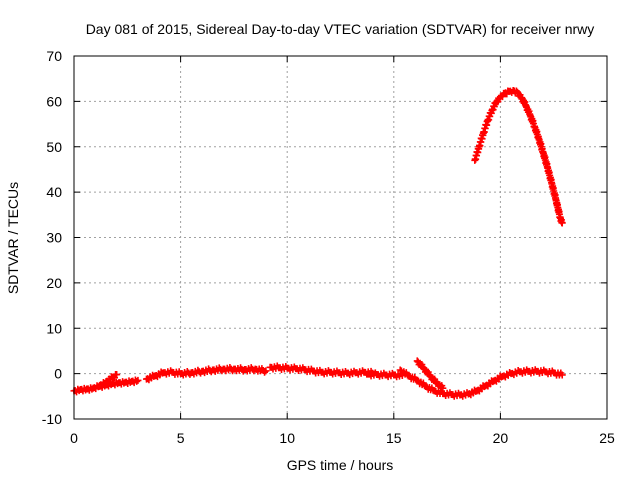 This screenshot has height=480, width=640. I want to click on y-tick-label: 60, so click(54, 101).